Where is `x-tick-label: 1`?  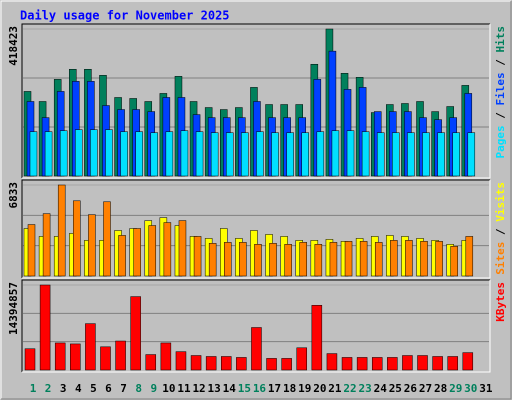 x-tick-label: 1 is located at coordinates (33, 388).